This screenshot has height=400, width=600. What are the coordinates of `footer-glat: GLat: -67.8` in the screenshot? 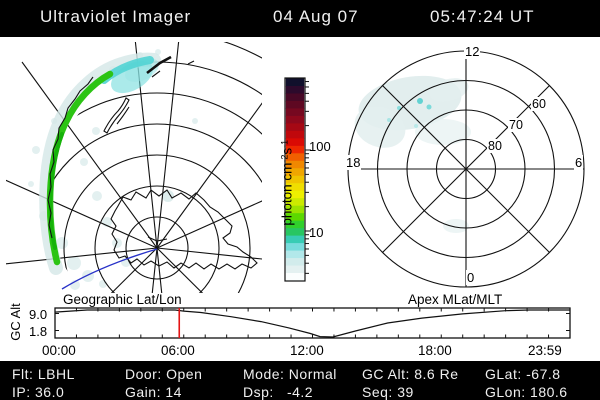 It's located at (523, 374).